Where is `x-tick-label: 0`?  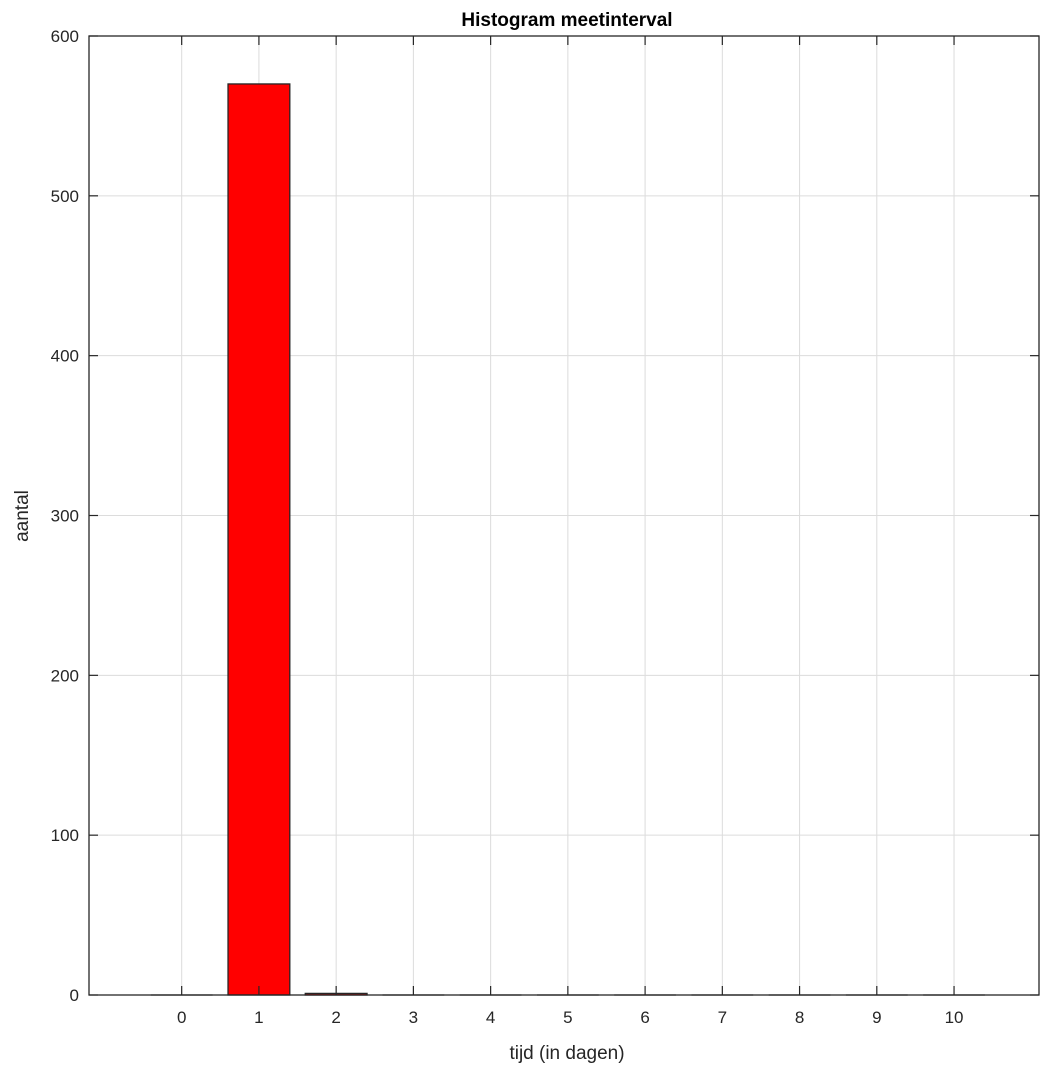
x-tick-label: 0 is located at coordinates (181, 1017).